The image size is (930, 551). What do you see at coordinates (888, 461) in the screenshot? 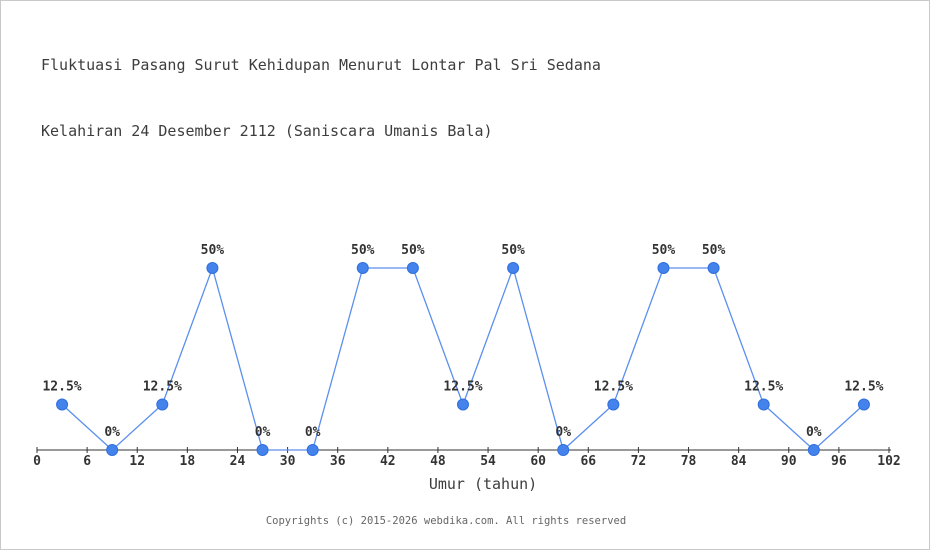
I see `x-tick-label: 102` at bounding box center [888, 461].